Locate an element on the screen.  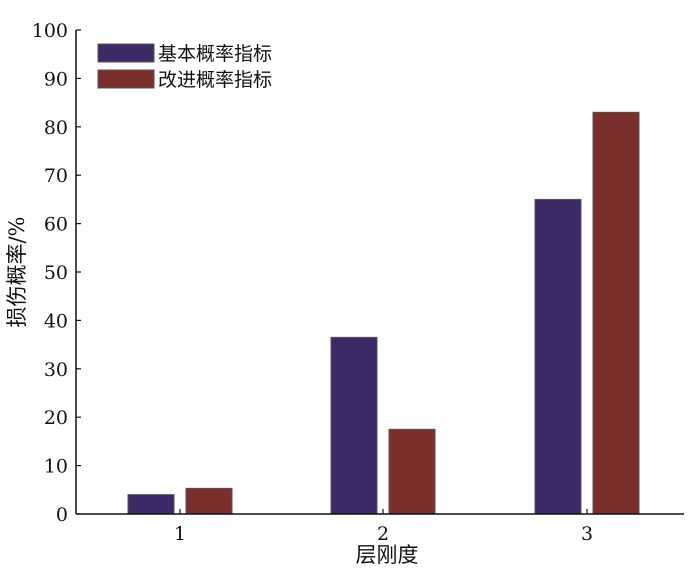
legend-label: 基本概率指标 is located at coordinates (215, 54).